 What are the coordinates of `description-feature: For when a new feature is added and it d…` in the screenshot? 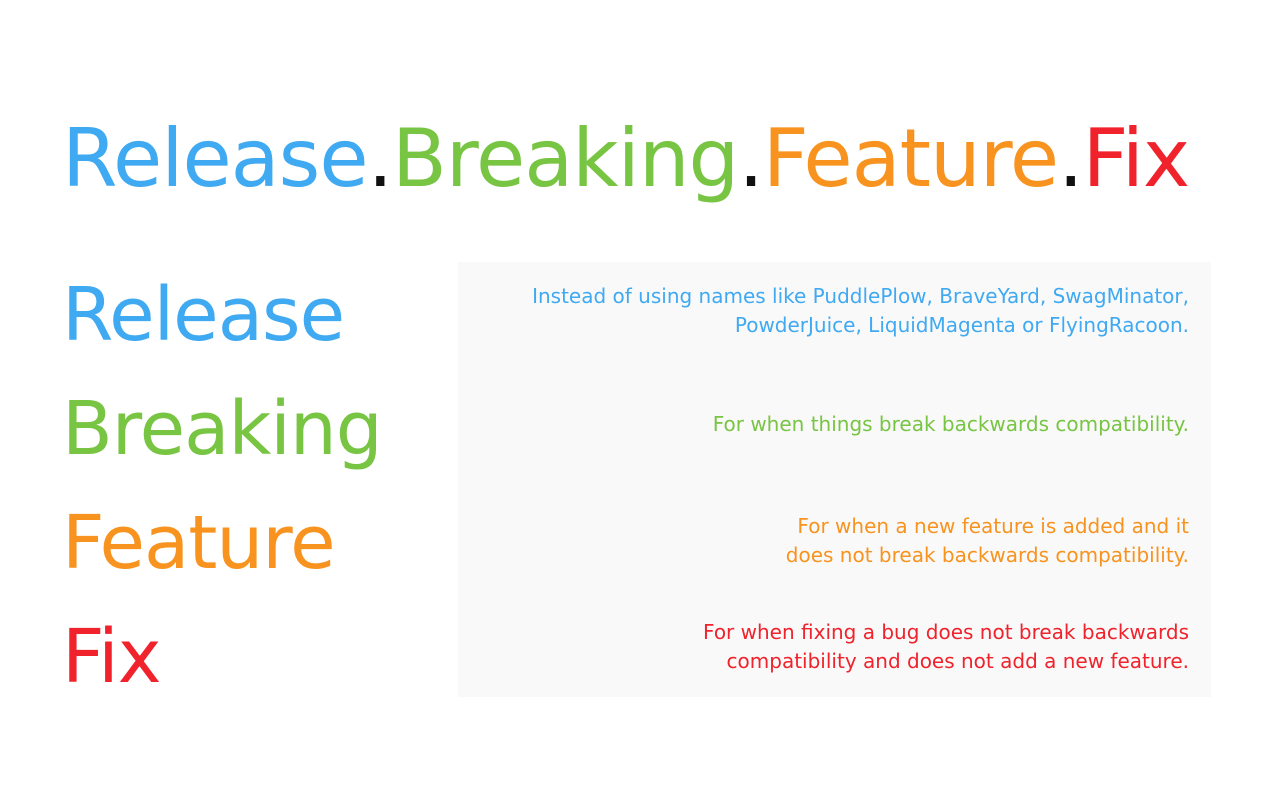 It's located at (987, 541).